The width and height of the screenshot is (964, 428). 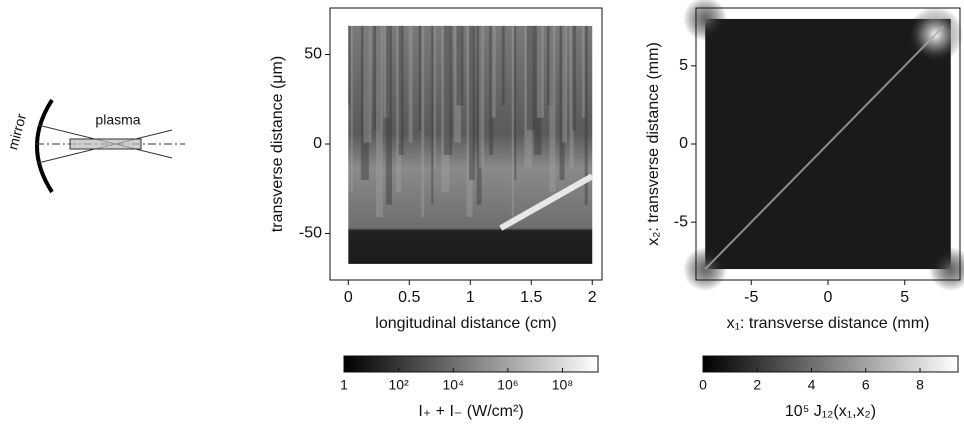 What do you see at coordinates (277, 144) in the screenshot?
I see `y-axis-label: transverse distance (μm)` at bounding box center [277, 144].